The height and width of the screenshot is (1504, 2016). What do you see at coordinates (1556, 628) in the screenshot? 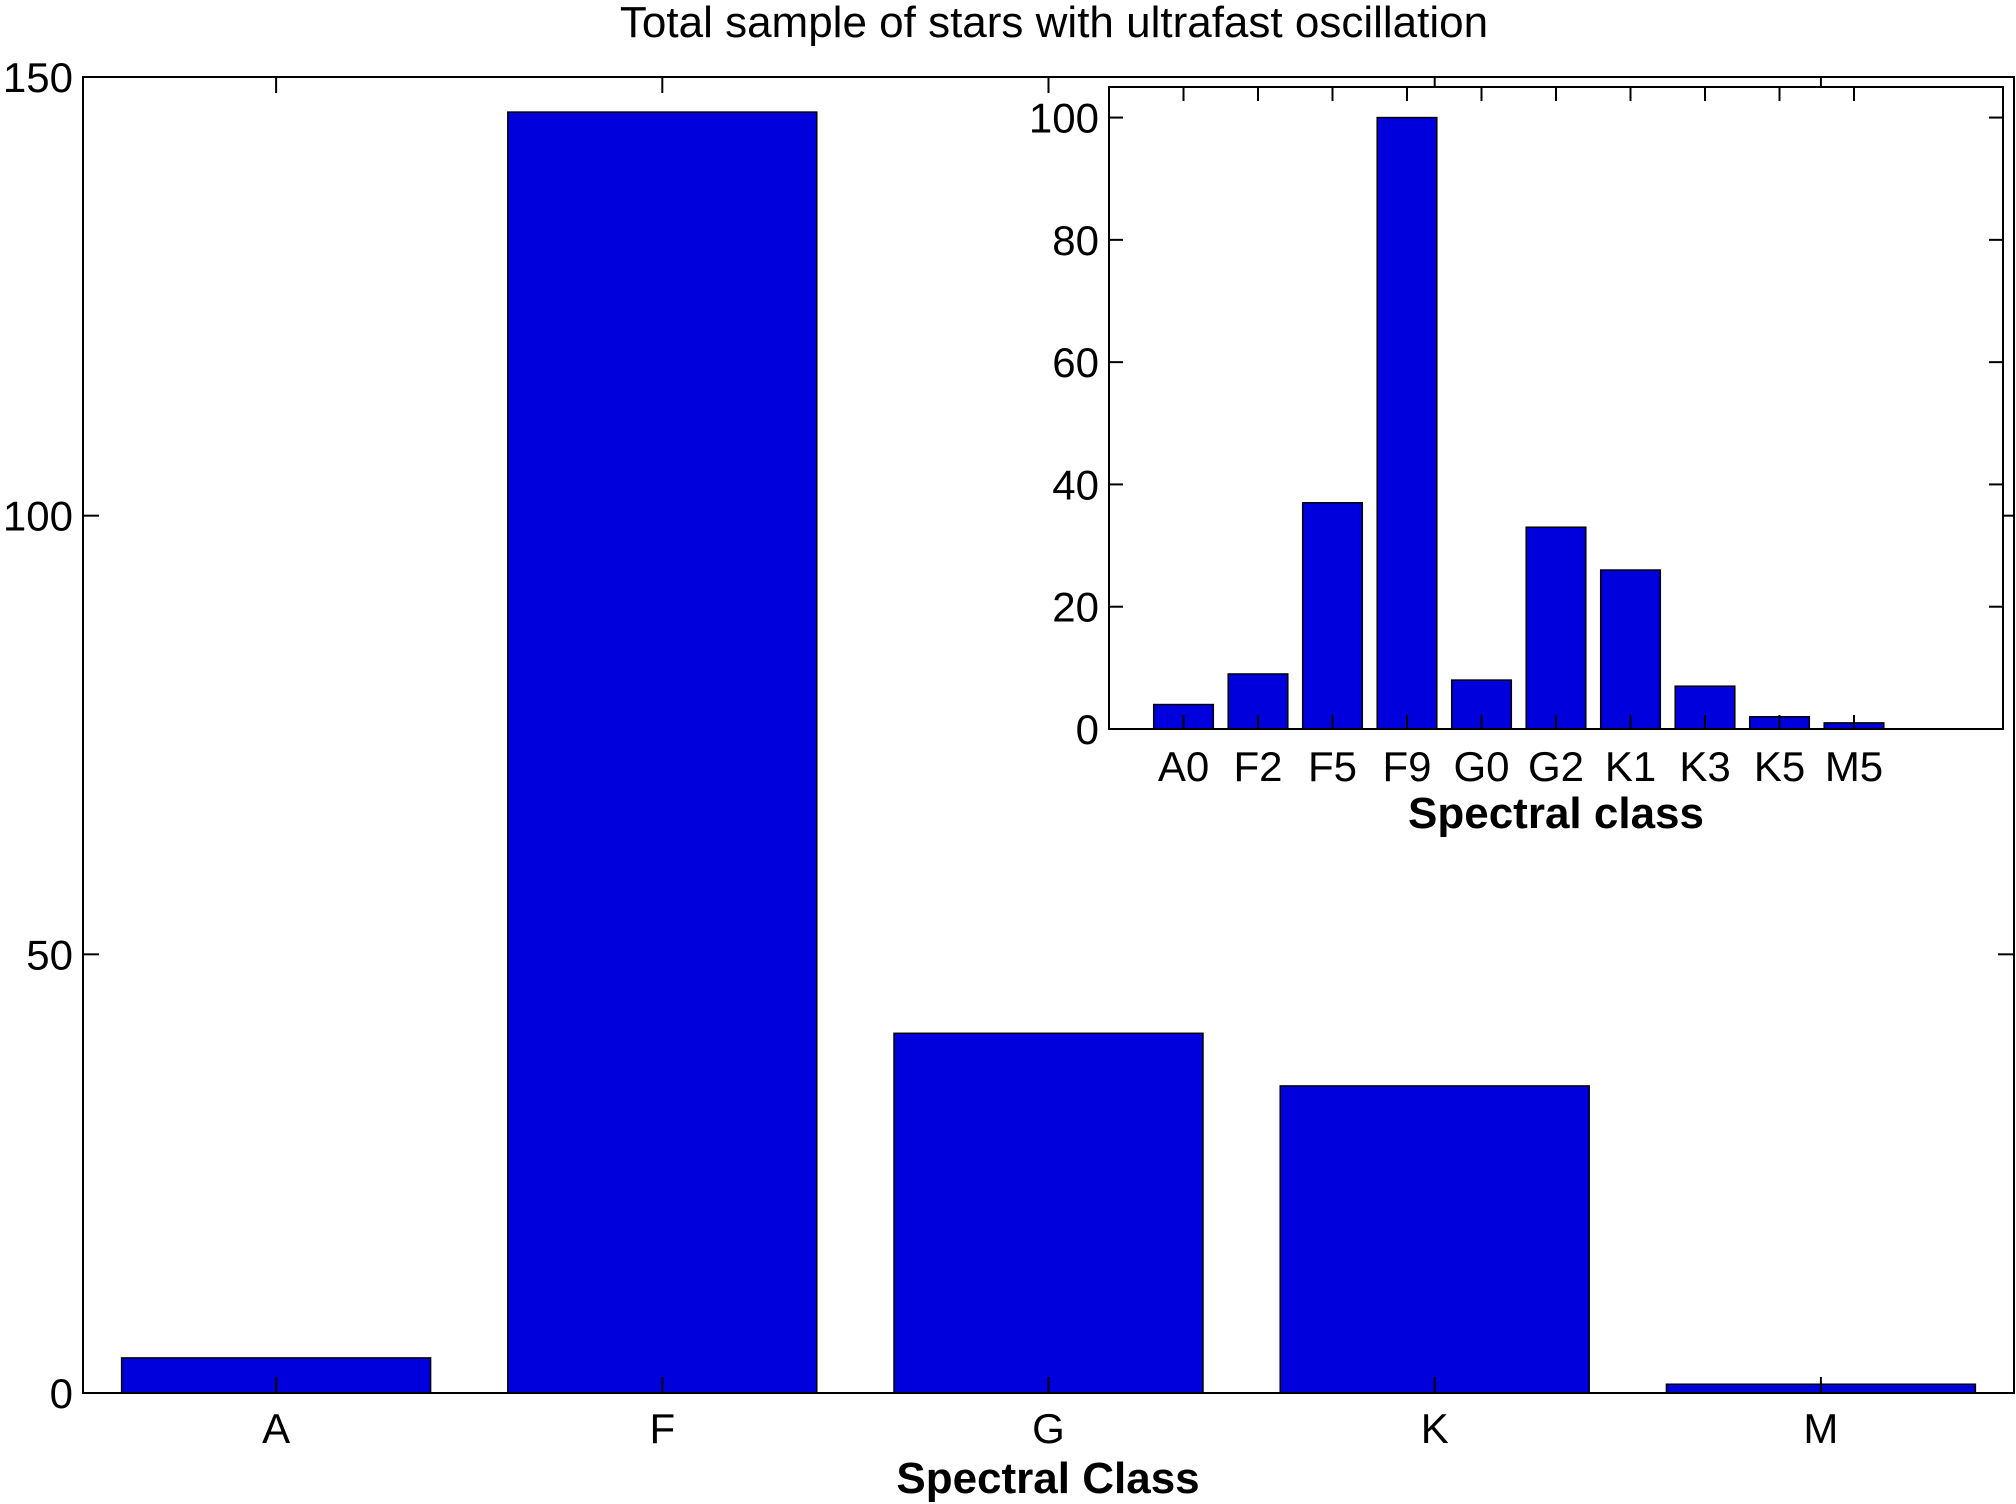
I see `inset-bar-G2` at bounding box center [1556, 628].